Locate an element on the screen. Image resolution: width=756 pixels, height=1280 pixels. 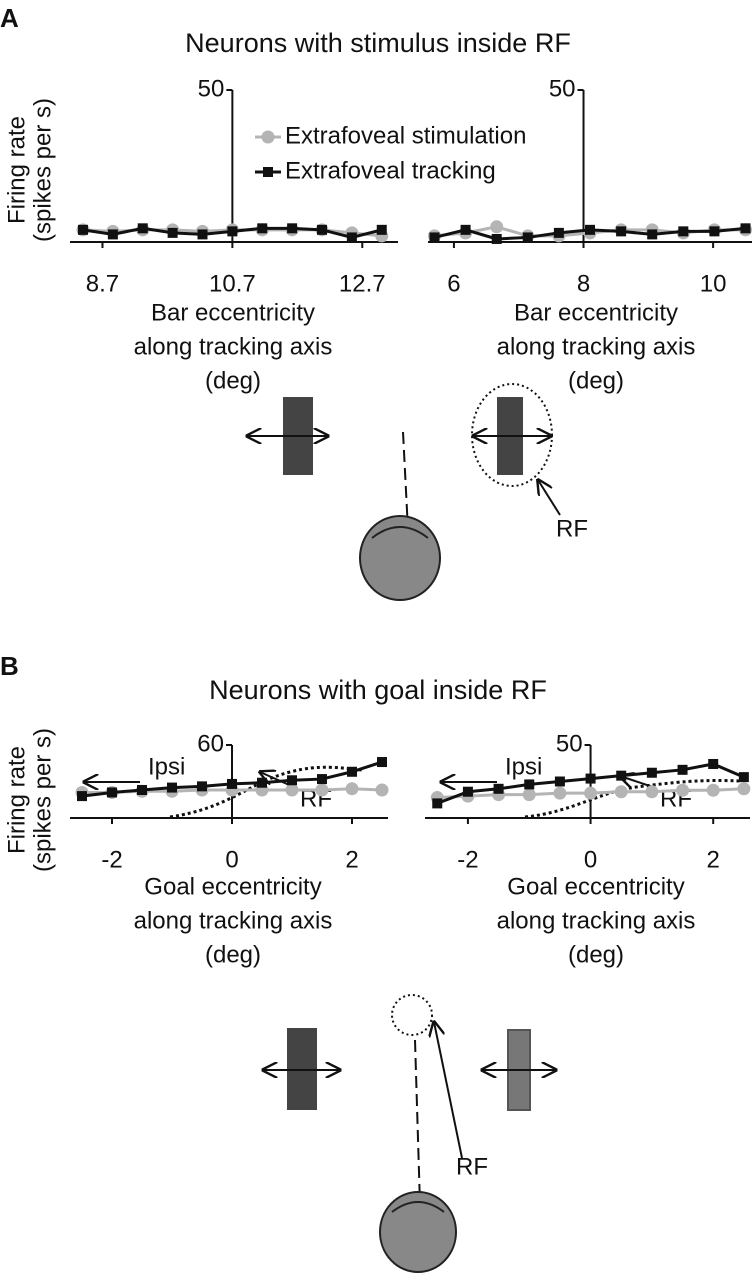
receptive-field is located at coordinates (412, 1015).